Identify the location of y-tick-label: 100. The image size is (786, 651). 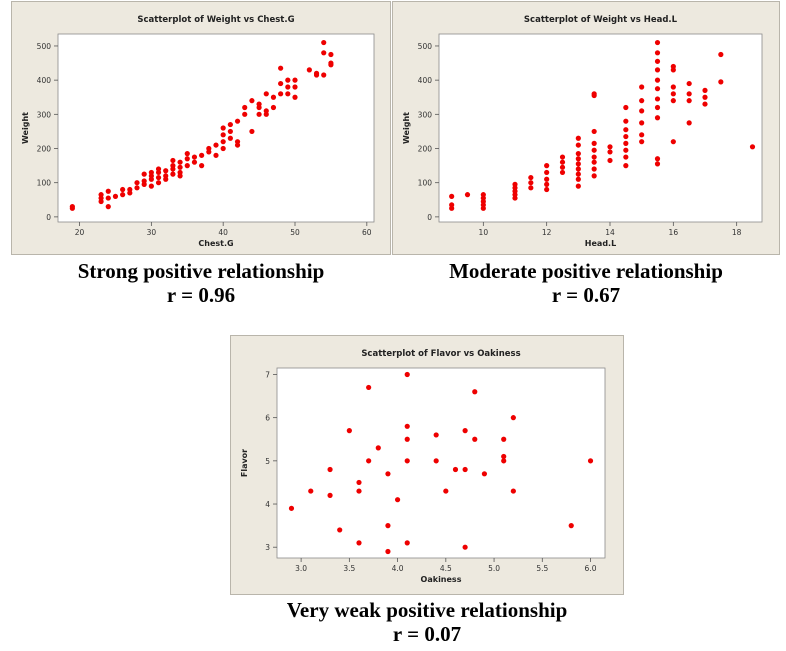
(425, 183).